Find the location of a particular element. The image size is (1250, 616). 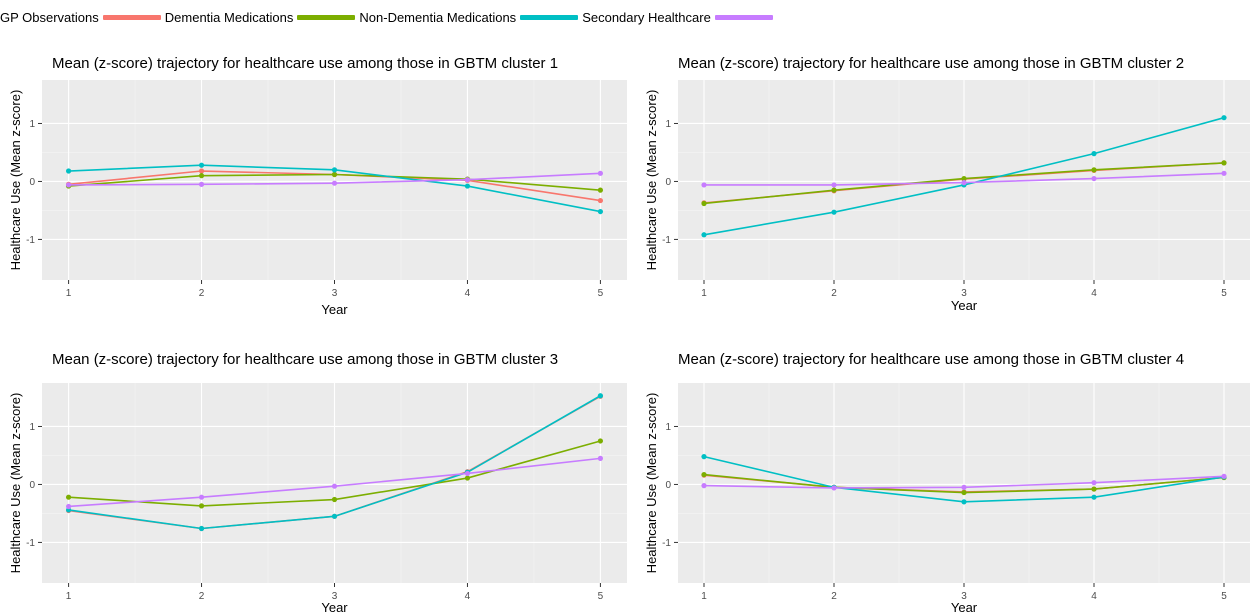

legend-item-dementia-medications: Dementia Medications is located at coordinates (262, 17).